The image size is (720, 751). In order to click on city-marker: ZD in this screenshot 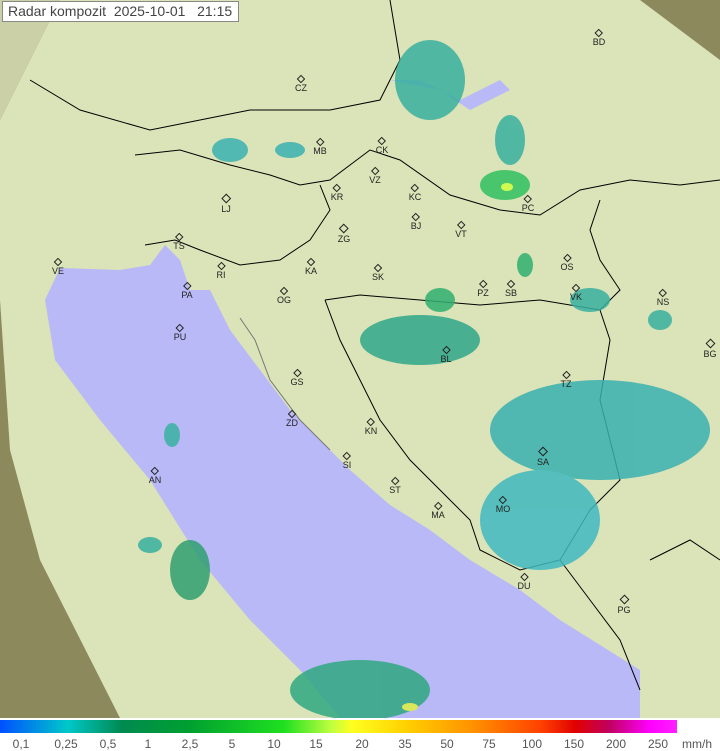, I will do `click(292, 423)`.